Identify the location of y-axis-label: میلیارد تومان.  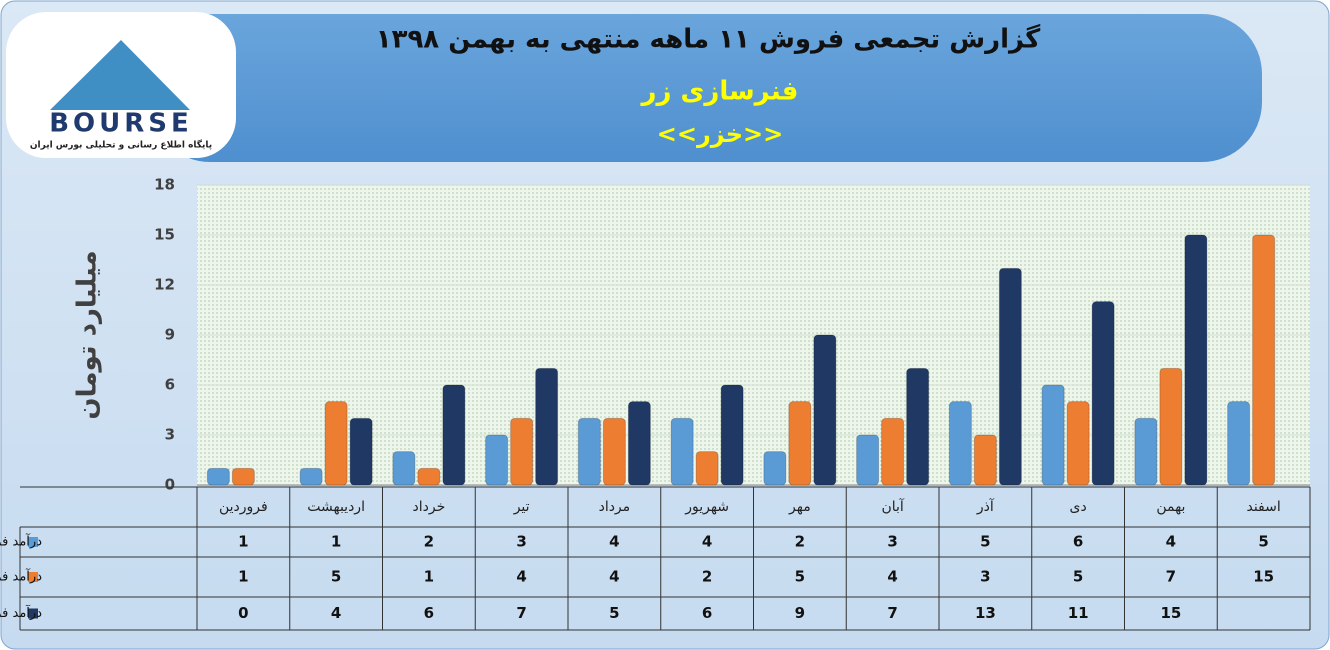
(88, 334).